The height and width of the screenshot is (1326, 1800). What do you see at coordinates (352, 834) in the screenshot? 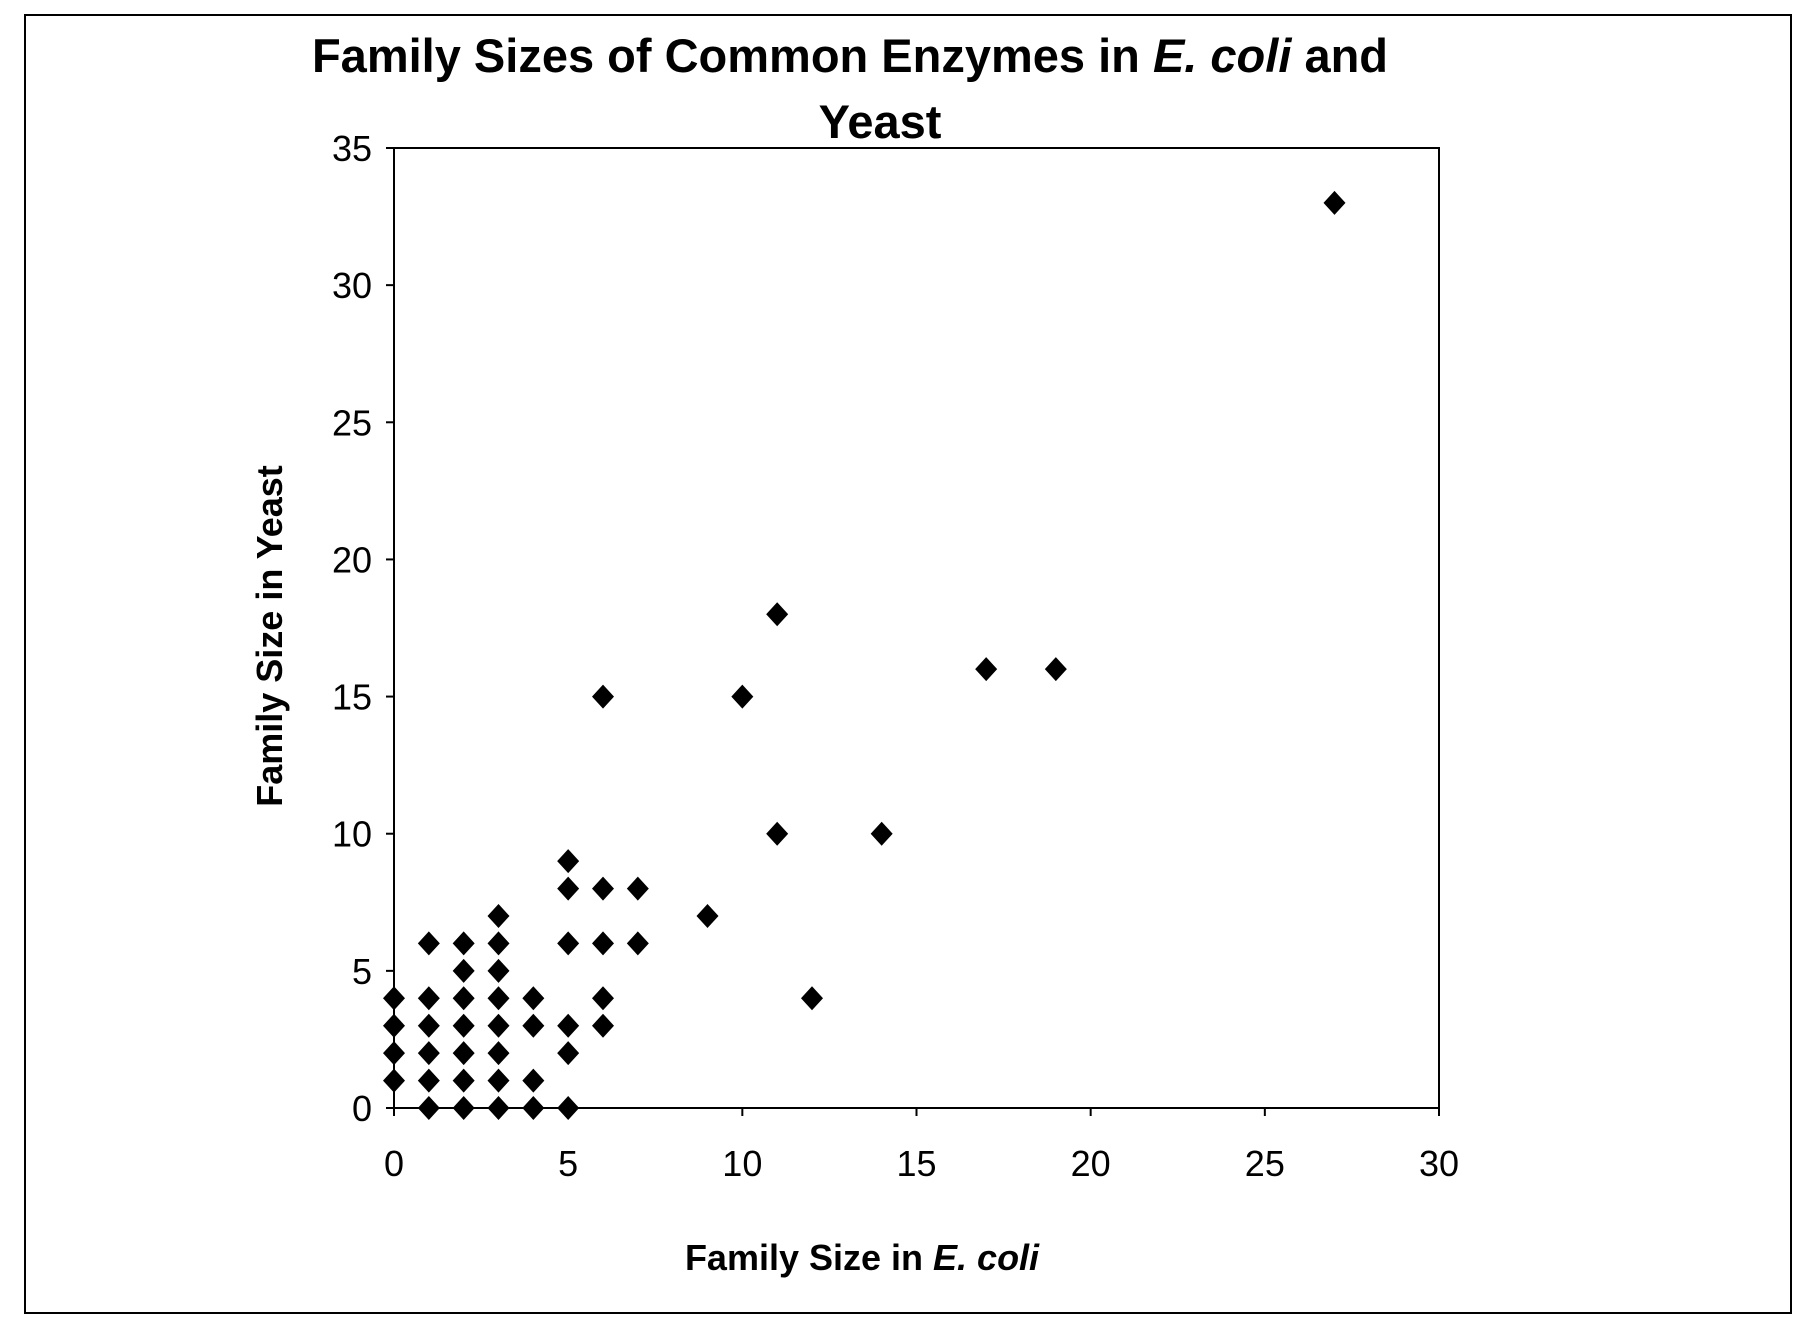
I see `y-tick-label: 10` at bounding box center [352, 834].